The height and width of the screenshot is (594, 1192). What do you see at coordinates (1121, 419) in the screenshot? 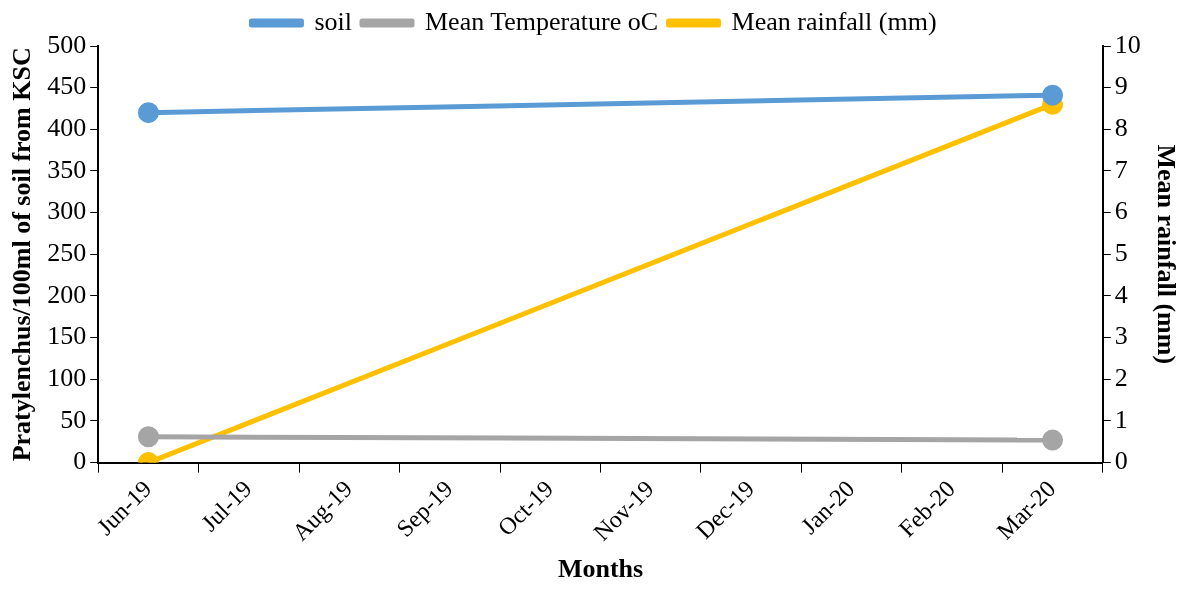
I see `y2-tick-label: 1` at bounding box center [1121, 419].